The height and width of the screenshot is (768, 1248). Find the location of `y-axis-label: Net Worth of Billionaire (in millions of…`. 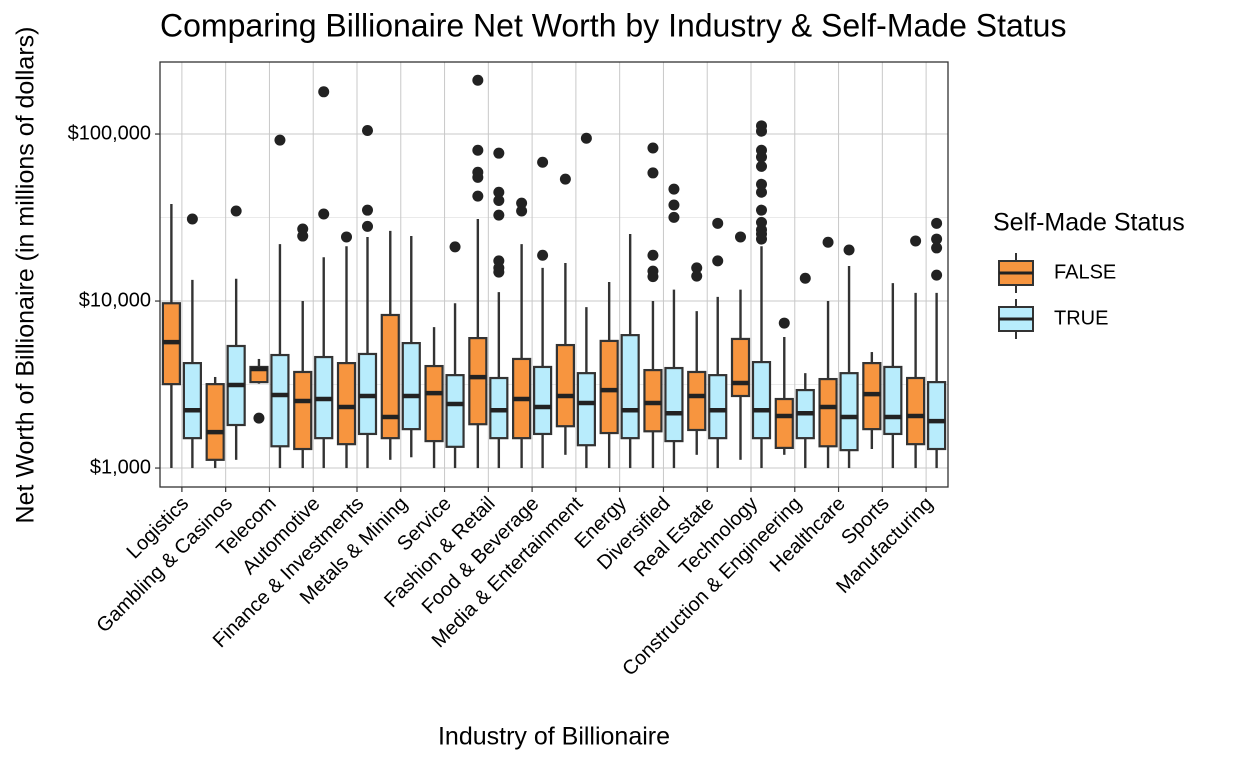

y-axis-label: Net Worth of Billionaire (in millions of… is located at coordinates (26, 275).